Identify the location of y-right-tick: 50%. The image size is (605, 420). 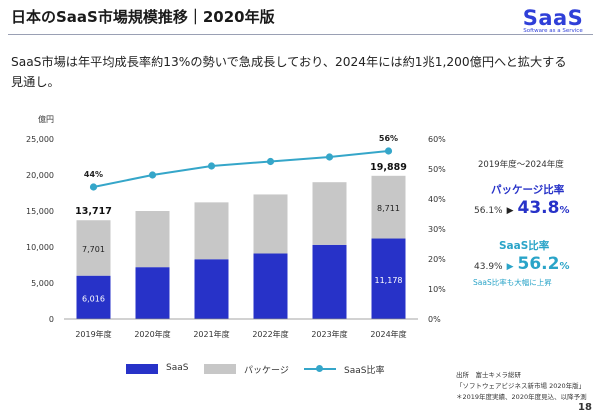
(437, 169).